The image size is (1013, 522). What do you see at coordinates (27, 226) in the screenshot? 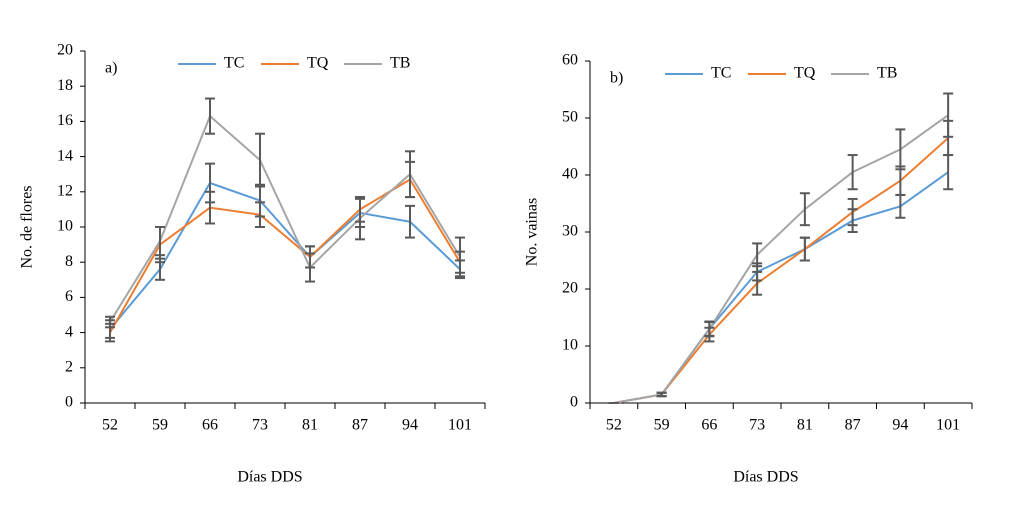
I see `y-axis-label: No. de flores` at bounding box center [27, 226].